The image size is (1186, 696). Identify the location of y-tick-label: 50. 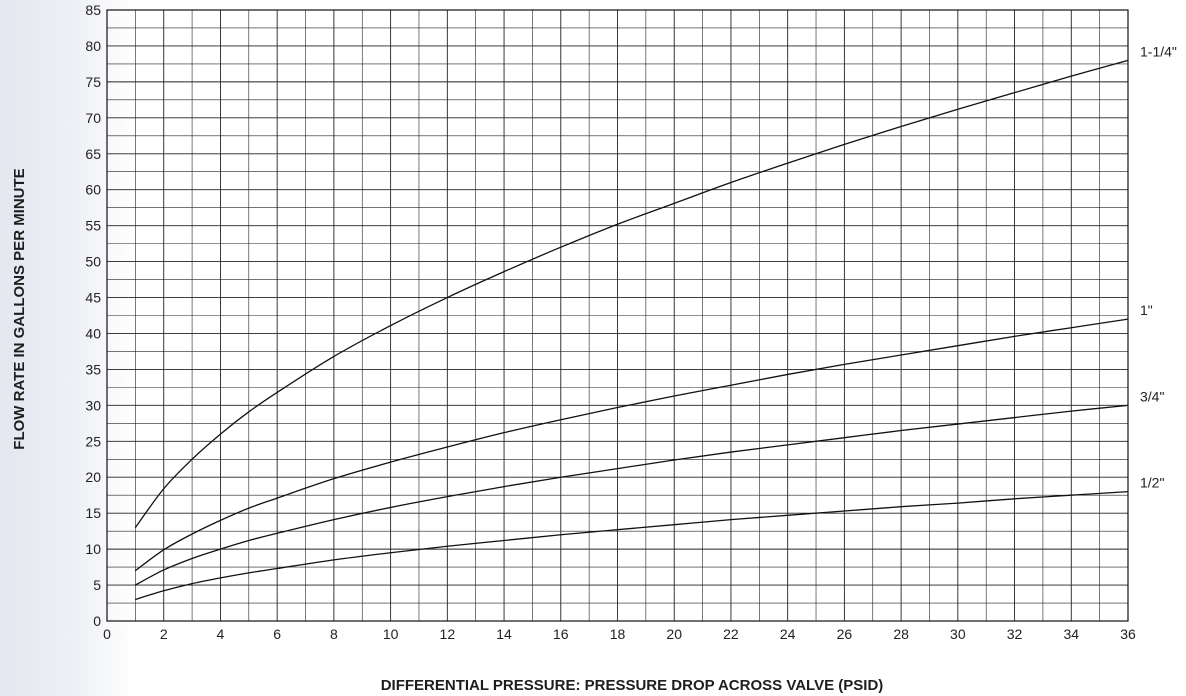
(93, 262).